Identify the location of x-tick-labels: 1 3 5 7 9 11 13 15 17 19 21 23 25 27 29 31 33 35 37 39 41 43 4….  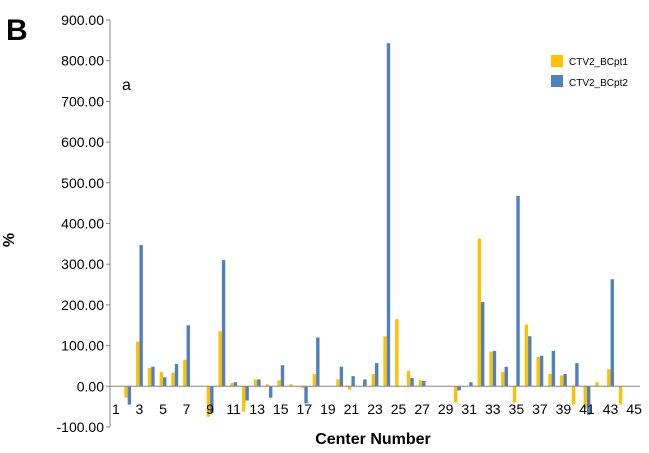
(377, 409).